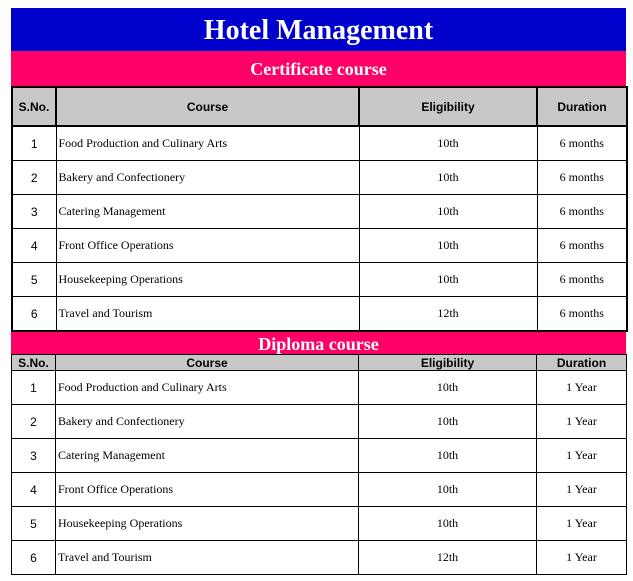  I want to click on table-row: 4 Front Office Operations 10th 1 Year, so click(319, 489).